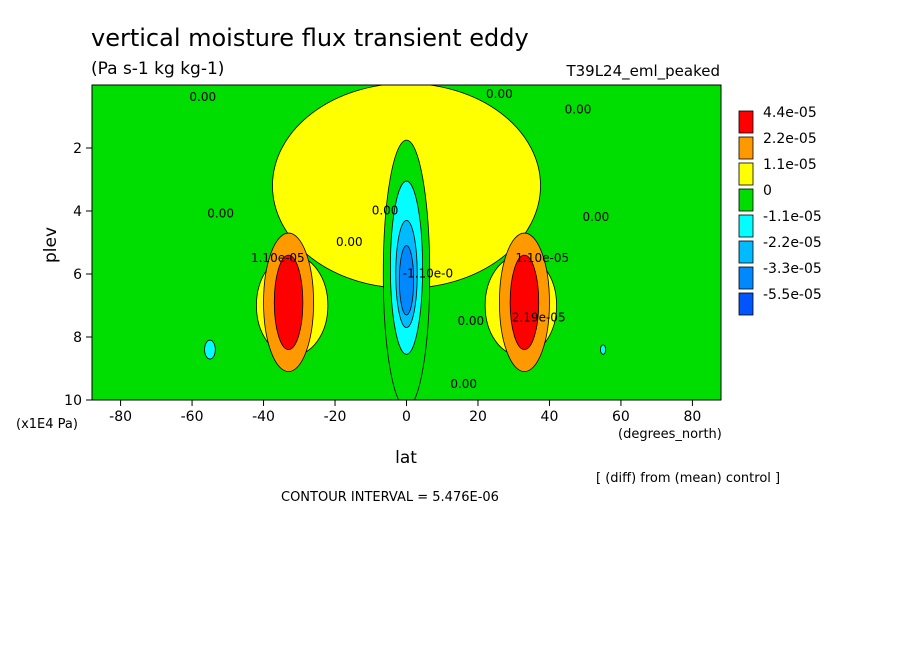  Describe the element at coordinates (310, 38) in the screenshot. I see `chart-title: vertical moisture flux transient eddy` at that location.